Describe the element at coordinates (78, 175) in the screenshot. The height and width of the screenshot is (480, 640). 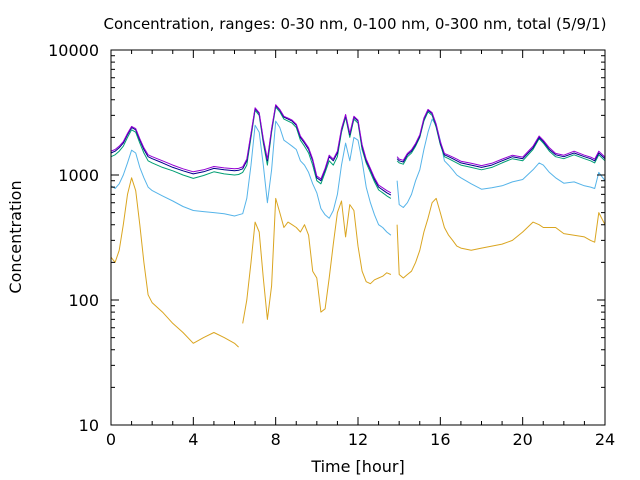
I see `y-tick-label: 1000` at that location.